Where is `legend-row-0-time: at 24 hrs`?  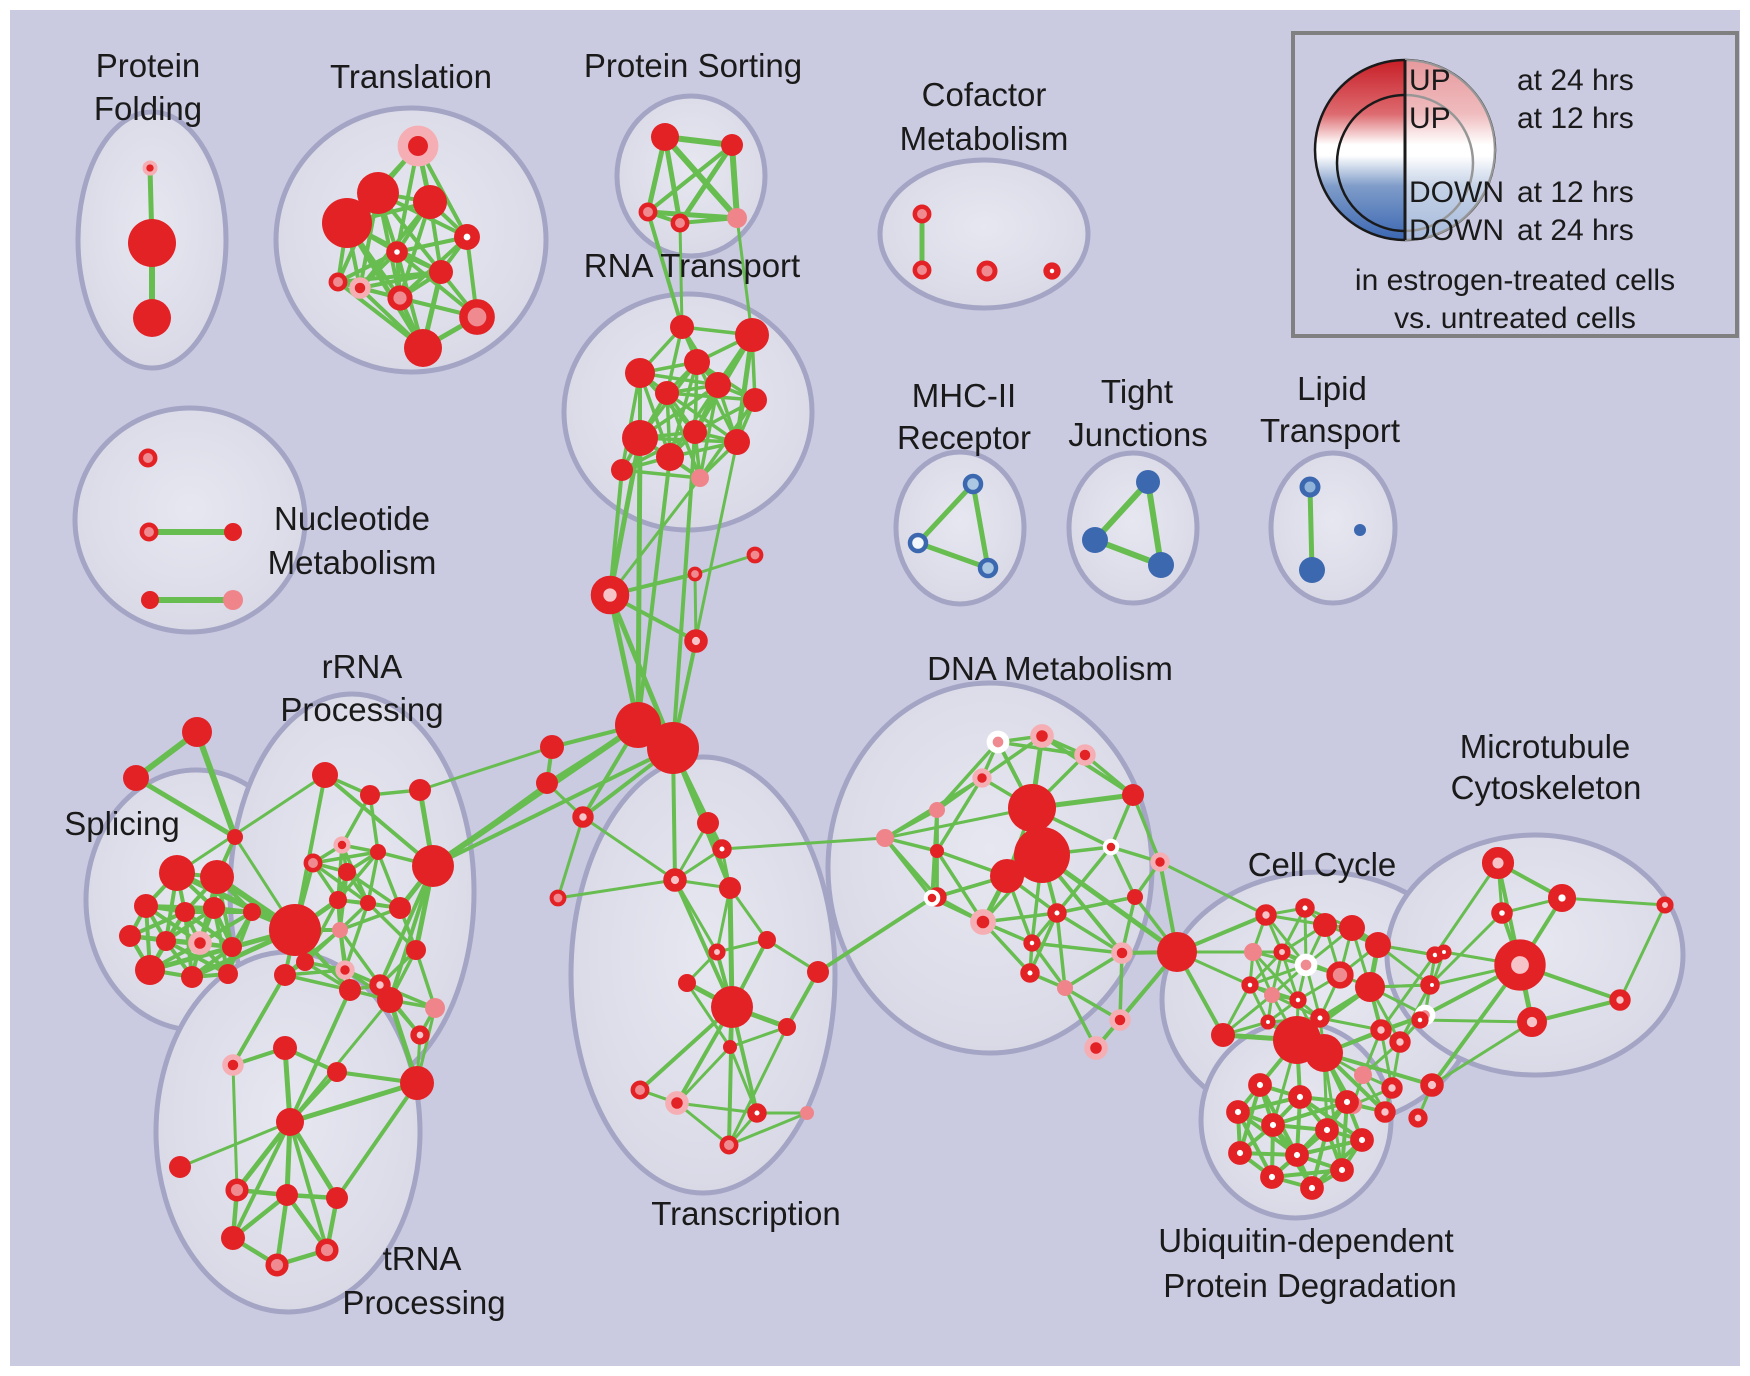 legend-row-0-time: at 24 hrs is located at coordinates (1575, 80).